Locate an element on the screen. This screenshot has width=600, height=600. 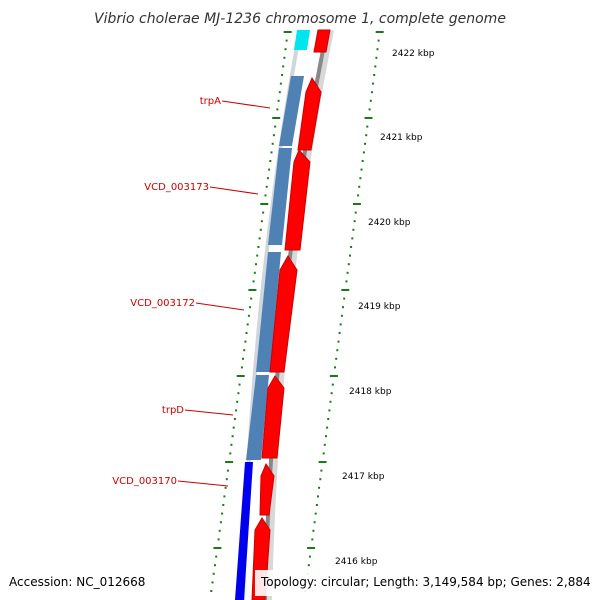
cds-top is located at coordinates (322, 41).